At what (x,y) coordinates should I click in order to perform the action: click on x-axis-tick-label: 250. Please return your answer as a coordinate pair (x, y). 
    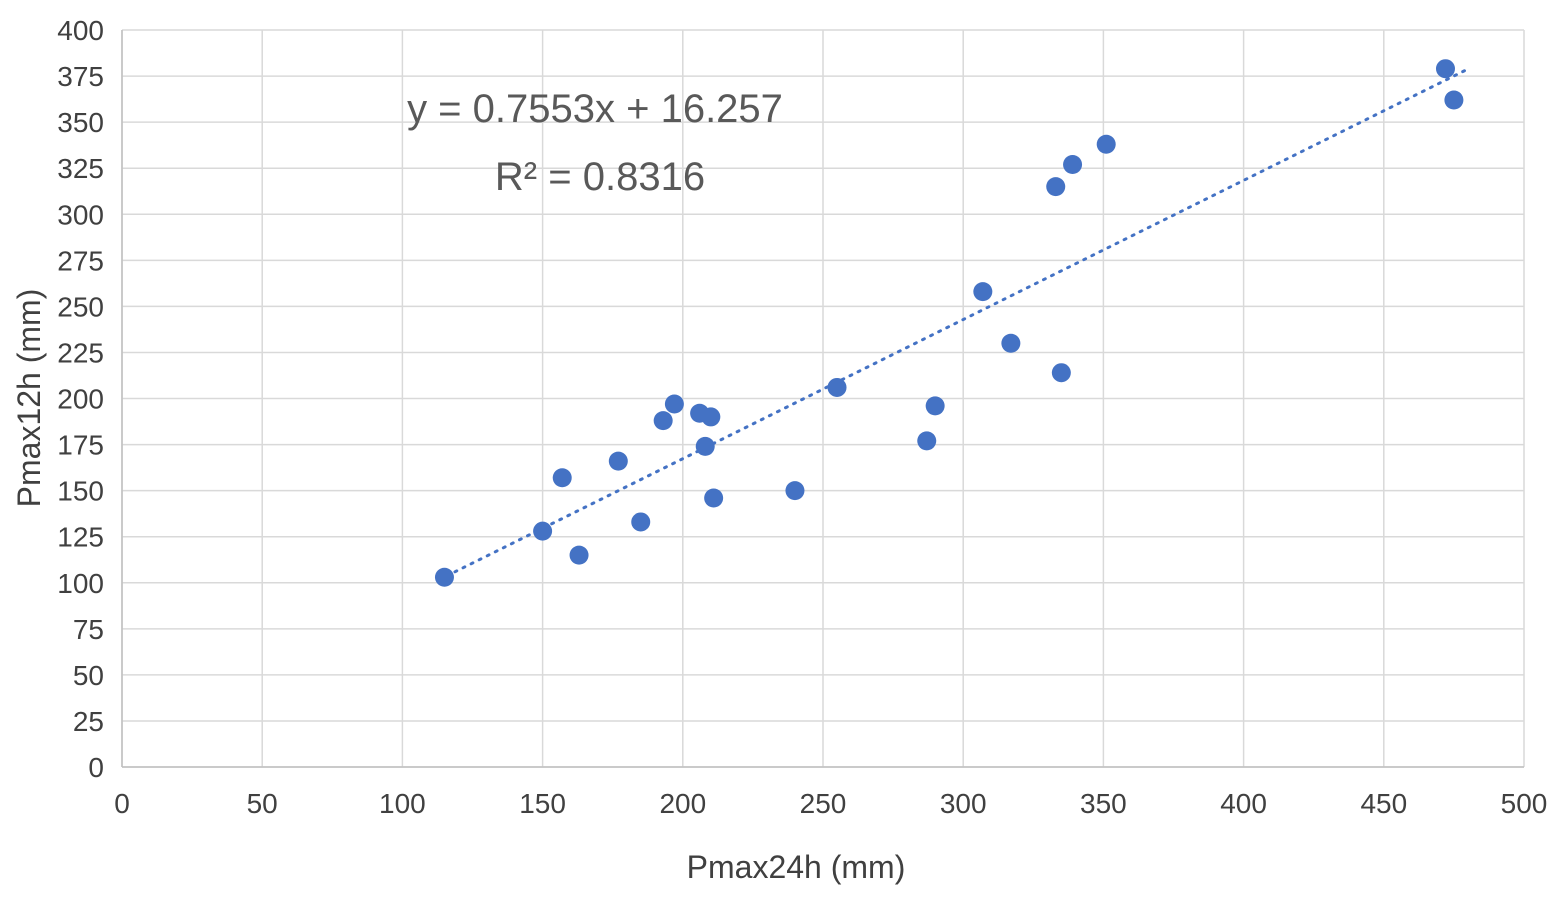
    Looking at the image, I should click on (823, 803).